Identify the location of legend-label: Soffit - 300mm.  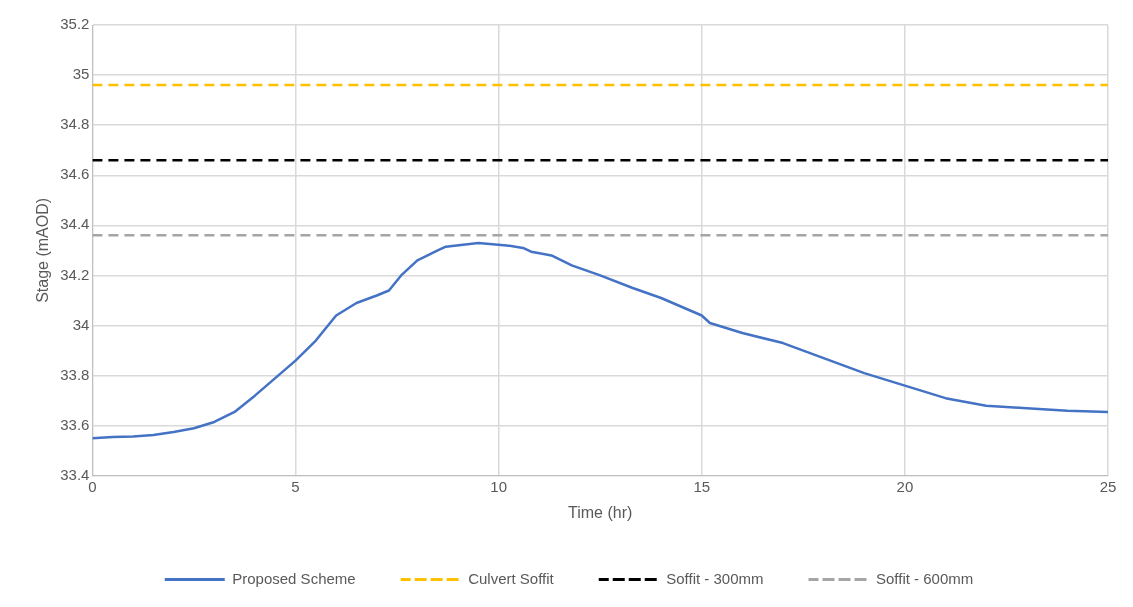
(715, 578).